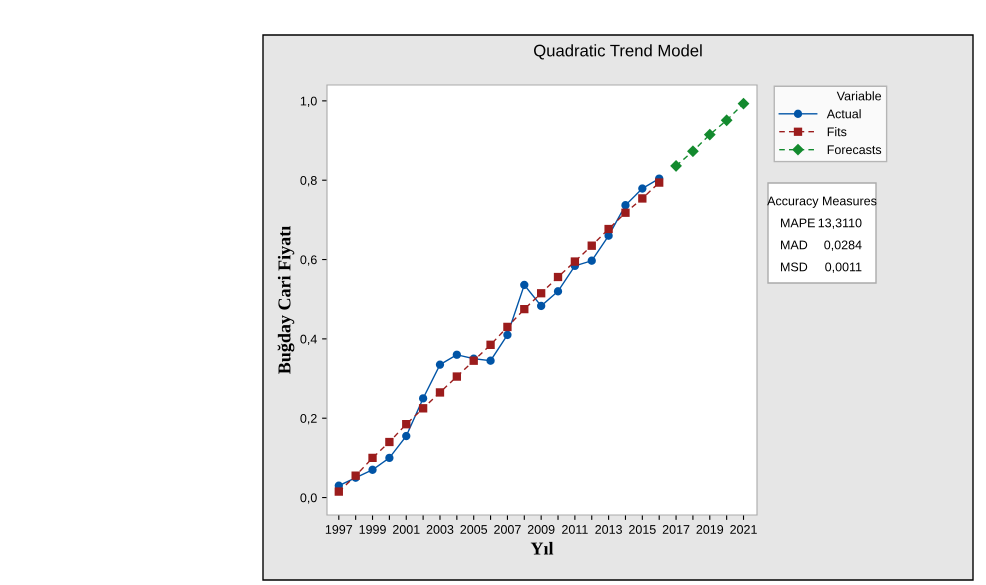  What do you see at coordinates (339, 529) in the screenshot?
I see `x-tick-label: 1997` at bounding box center [339, 529].